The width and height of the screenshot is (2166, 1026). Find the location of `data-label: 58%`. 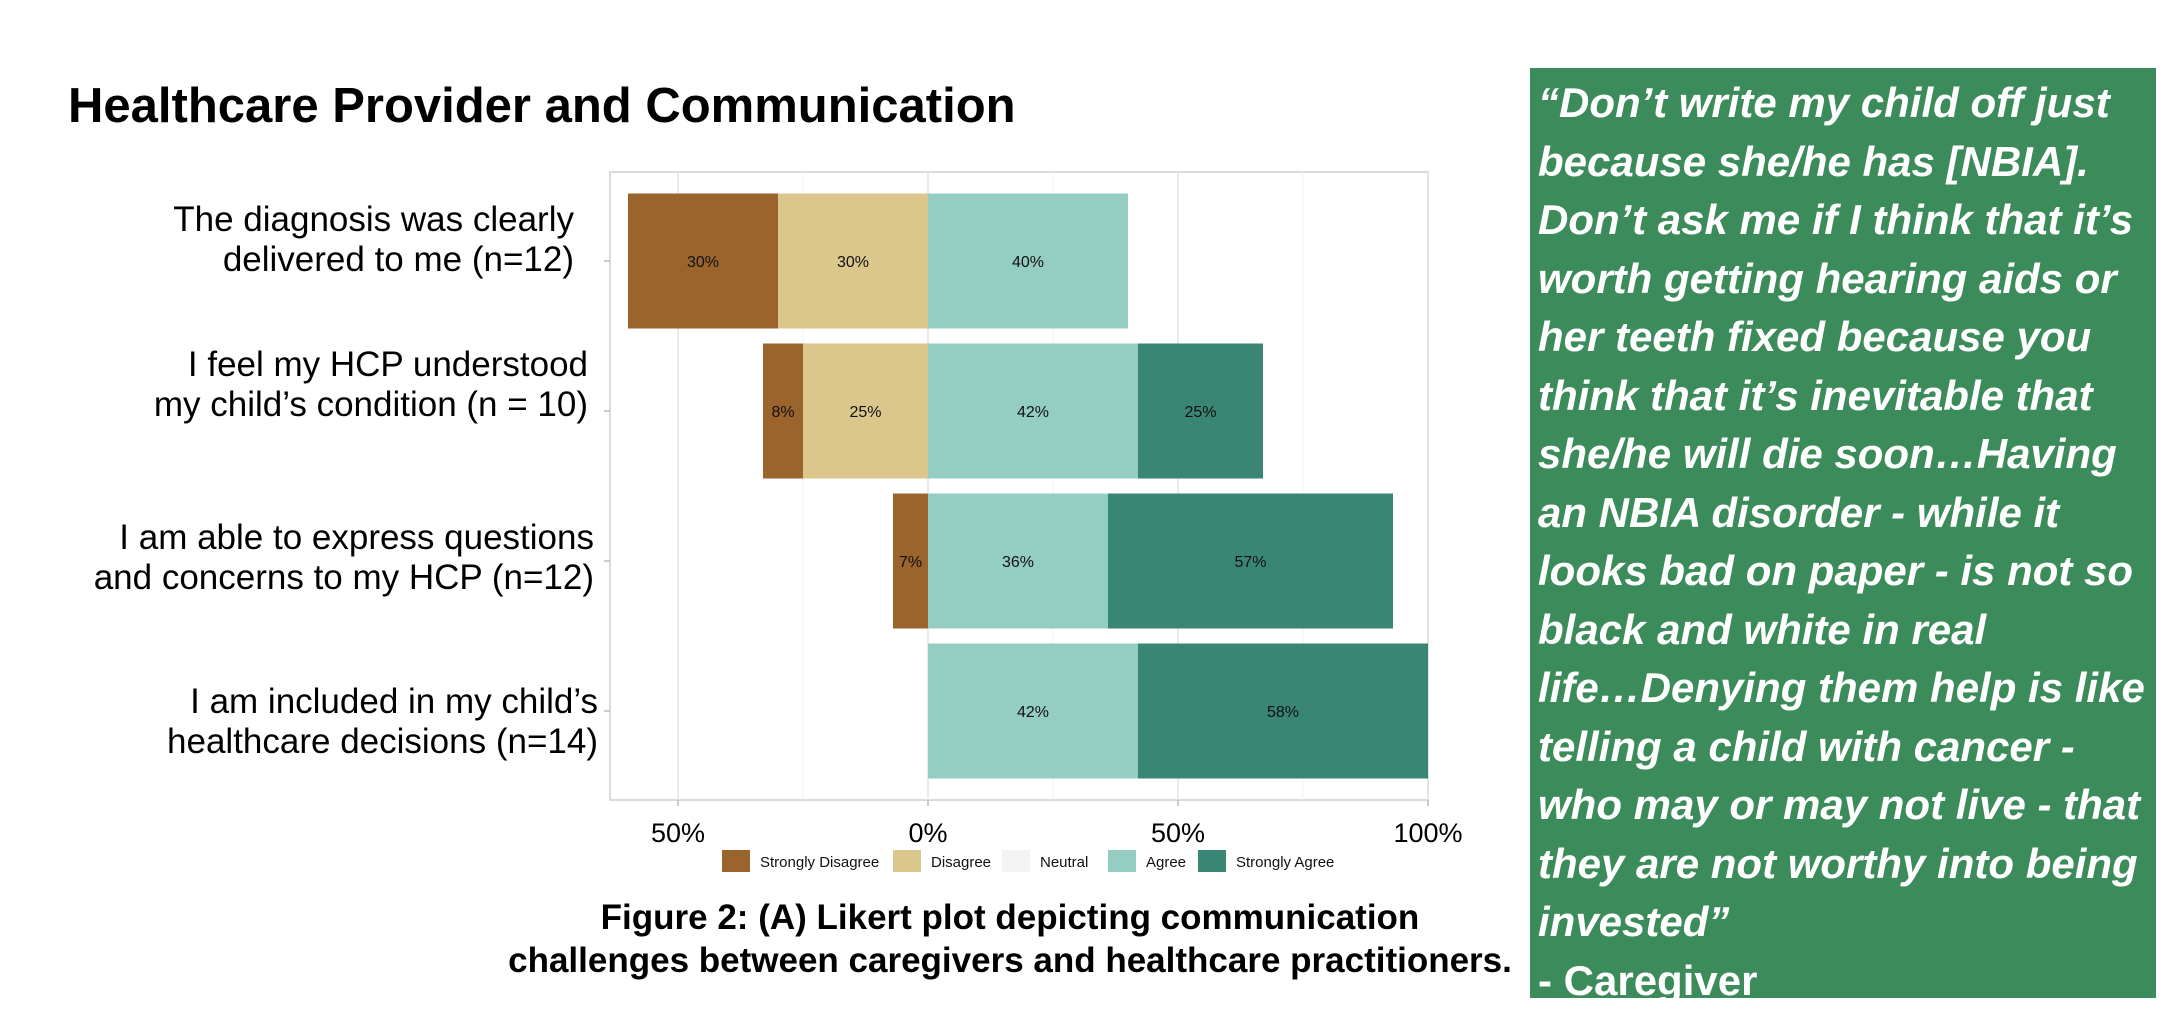

data-label: 58% is located at coordinates (1283, 712).